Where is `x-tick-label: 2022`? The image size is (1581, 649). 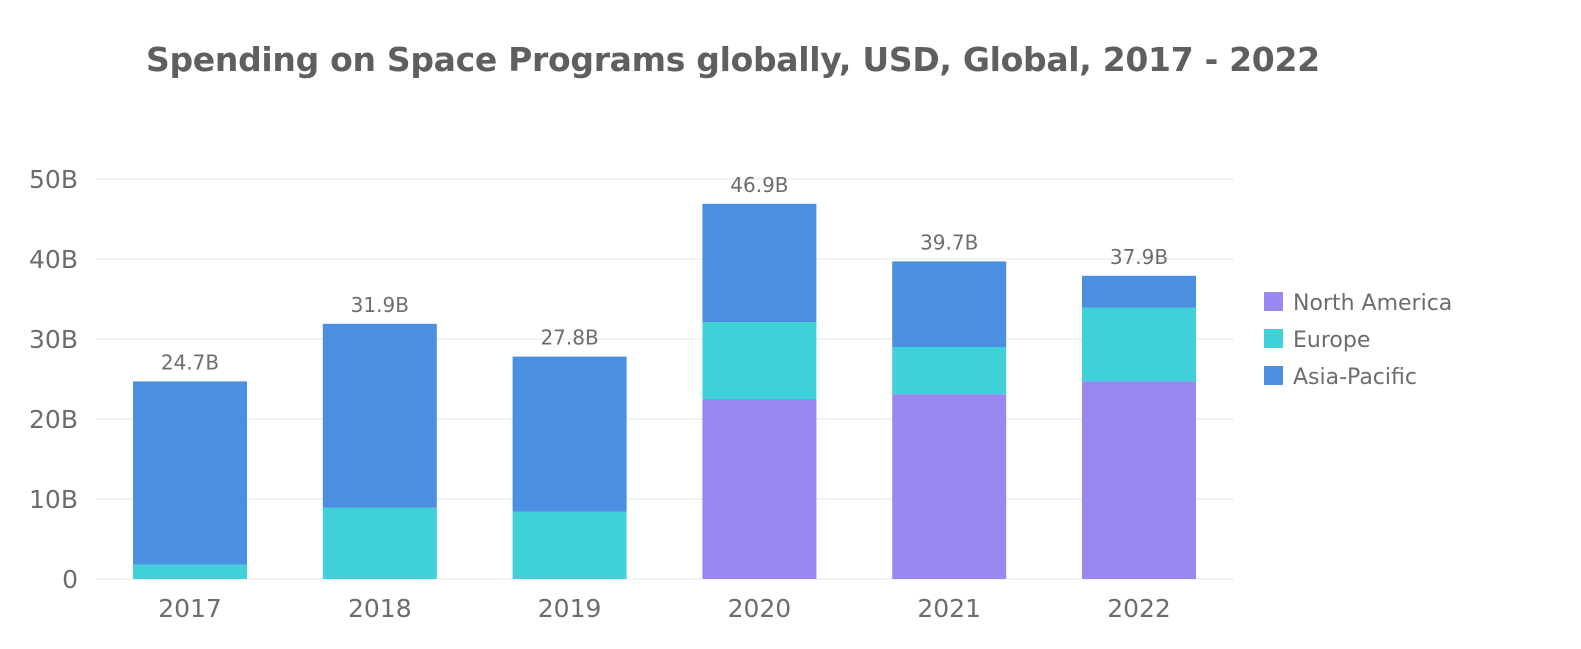 x-tick-label: 2022 is located at coordinates (1139, 608).